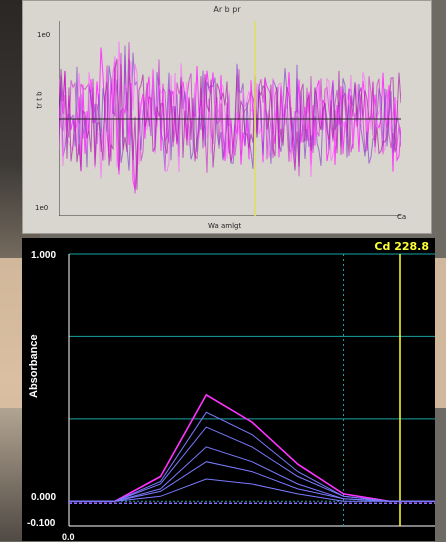  I want to click on y-tick-label-top: 1.000, so click(44, 255).